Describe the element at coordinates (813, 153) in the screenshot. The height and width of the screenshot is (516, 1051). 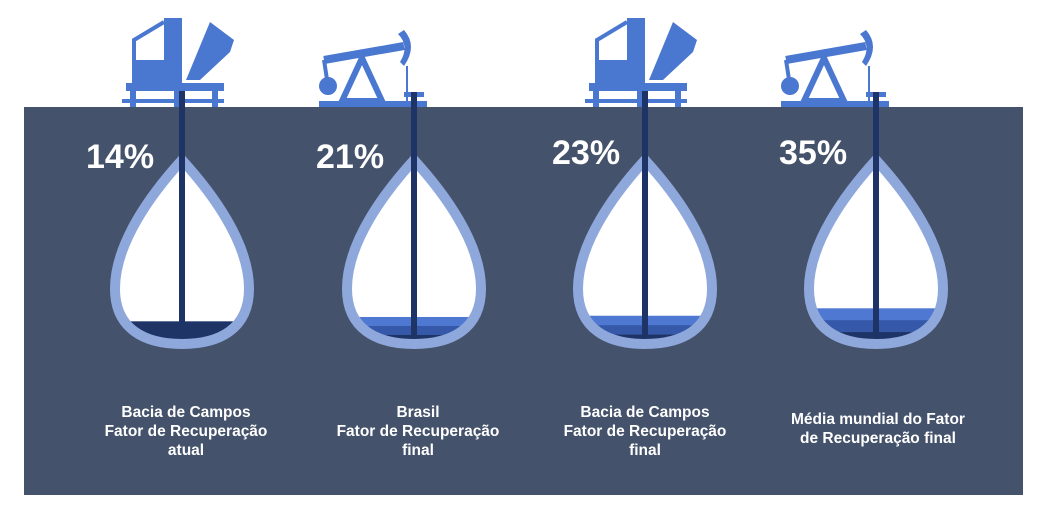
I see `well-4-percent: 35%` at that location.